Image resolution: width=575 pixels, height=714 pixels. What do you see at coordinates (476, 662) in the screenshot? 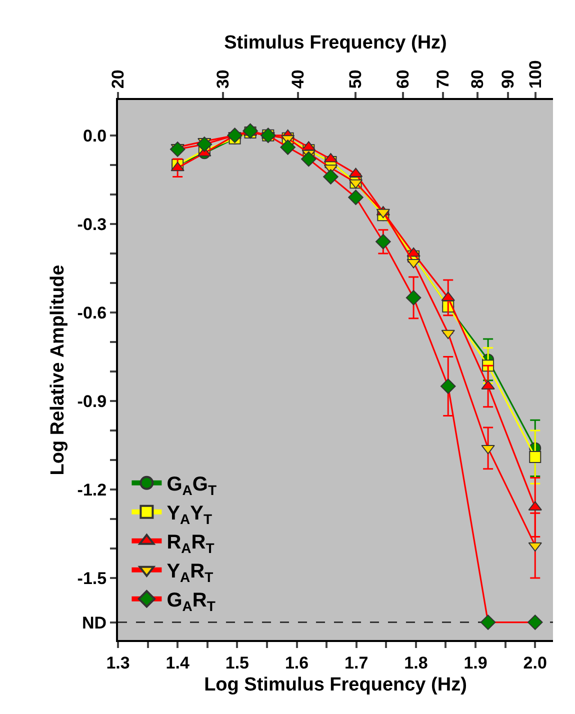
I see `x-tick-label: 1.9` at bounding box center [476, 662].